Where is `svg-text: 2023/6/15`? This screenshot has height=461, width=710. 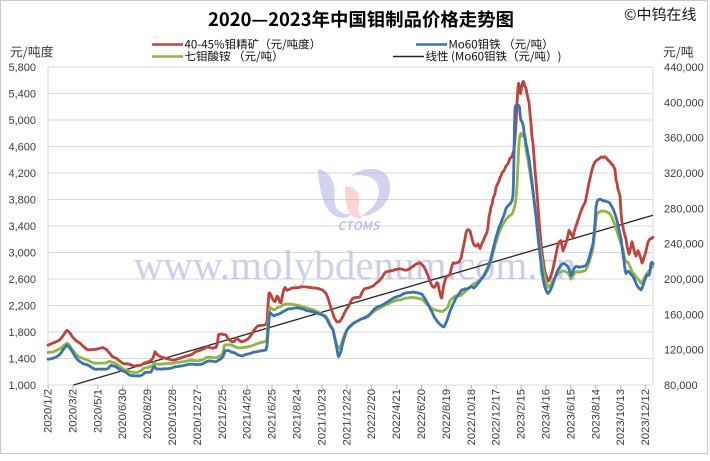
svg-text: 2023/6/15 is located at coordinates (571, 414).